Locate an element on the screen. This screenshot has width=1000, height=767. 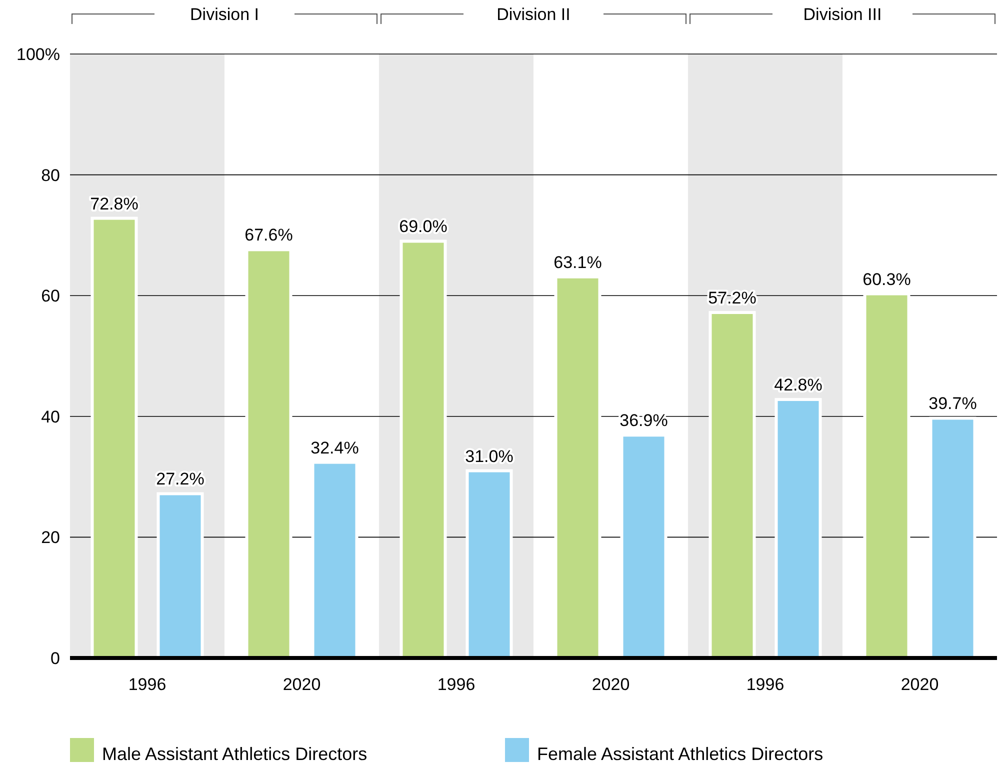
text: Division I is located at coordinates (224, 14).